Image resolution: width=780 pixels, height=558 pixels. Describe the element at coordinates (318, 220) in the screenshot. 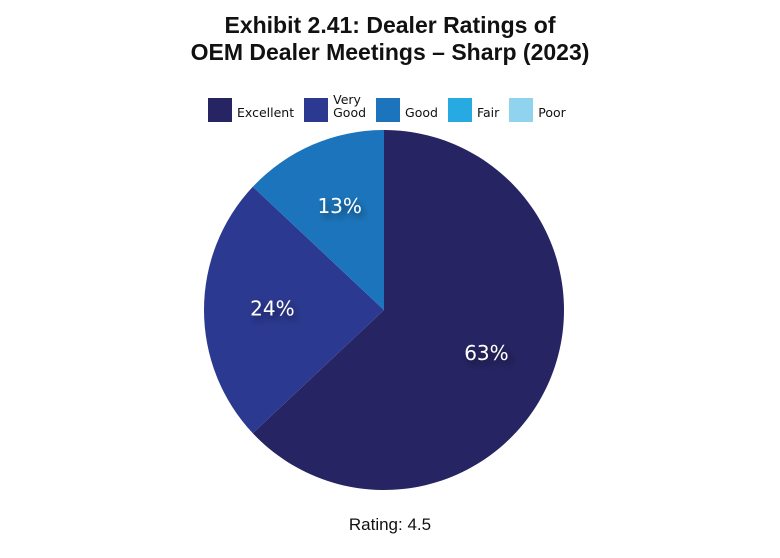

I see `pie-slice-good` at that location.